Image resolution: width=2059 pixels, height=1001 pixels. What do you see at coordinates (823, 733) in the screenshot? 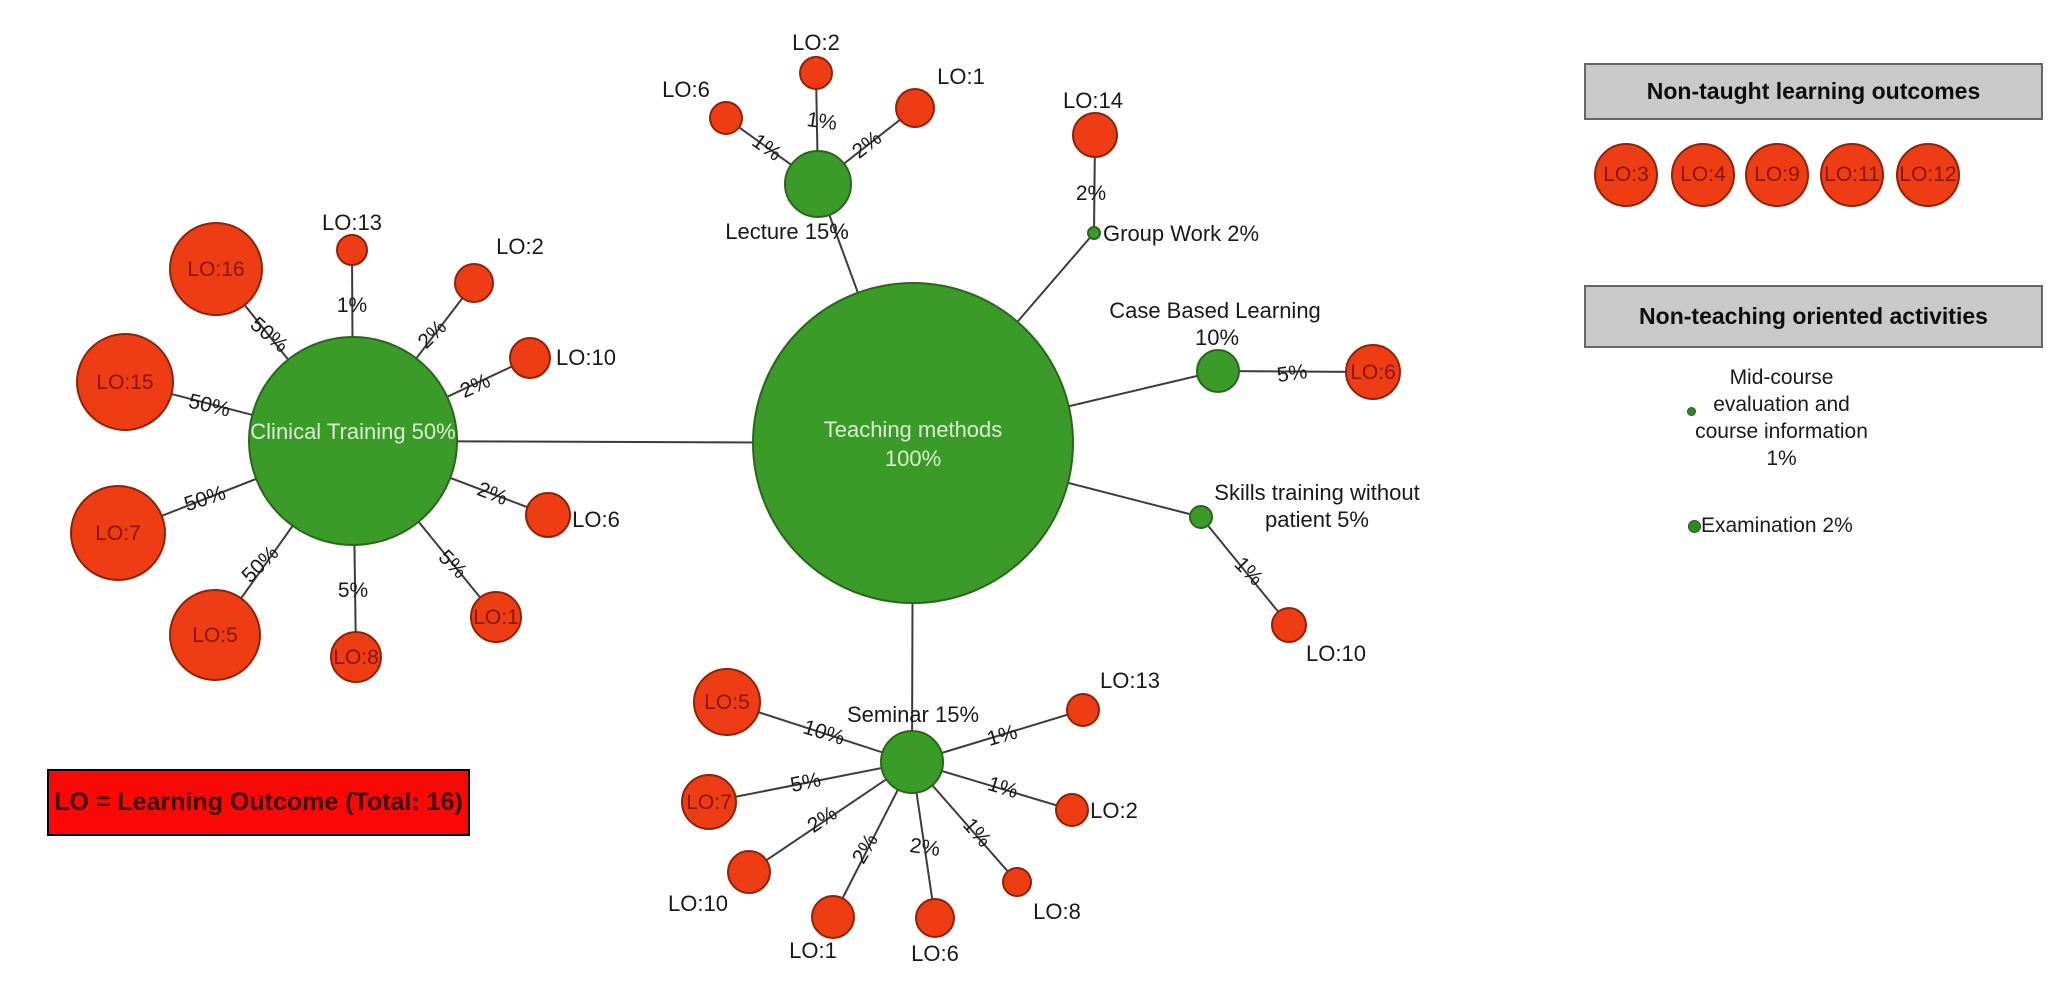
I see `edge-label-seminar-sem-lo5: 10%` at bounding box center [823, 733].